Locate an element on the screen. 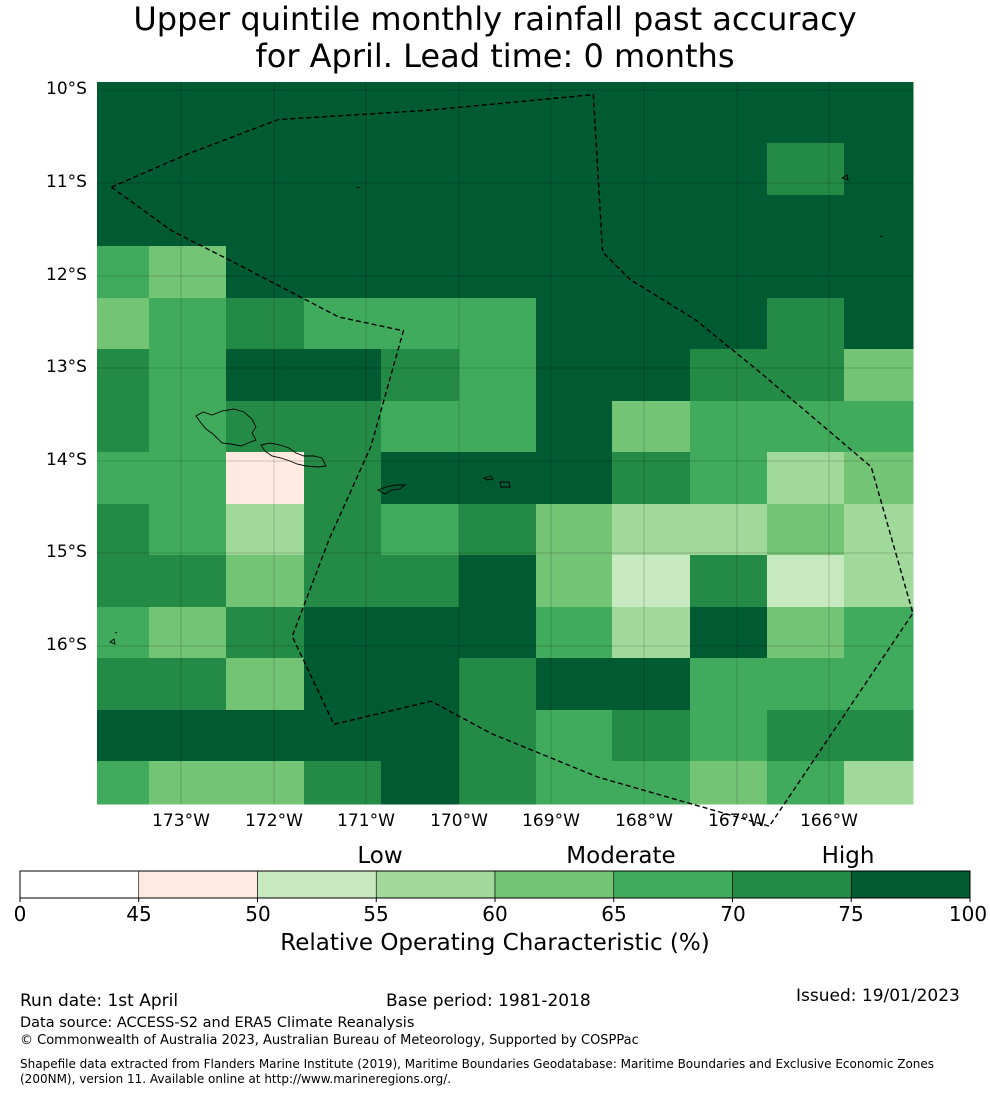 This screenshot has height=1095, width=990. lat-label-12s: 12°S is located at coordinates (66, 275).